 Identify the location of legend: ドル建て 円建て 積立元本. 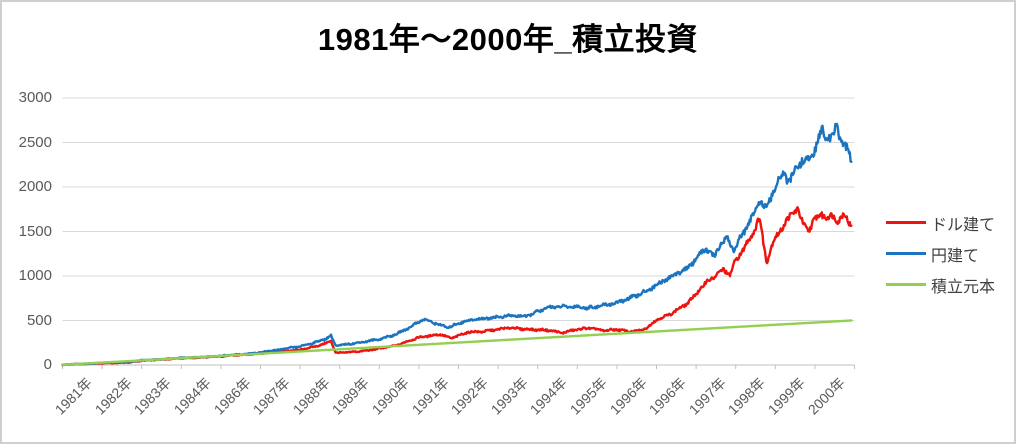
(940, 260).